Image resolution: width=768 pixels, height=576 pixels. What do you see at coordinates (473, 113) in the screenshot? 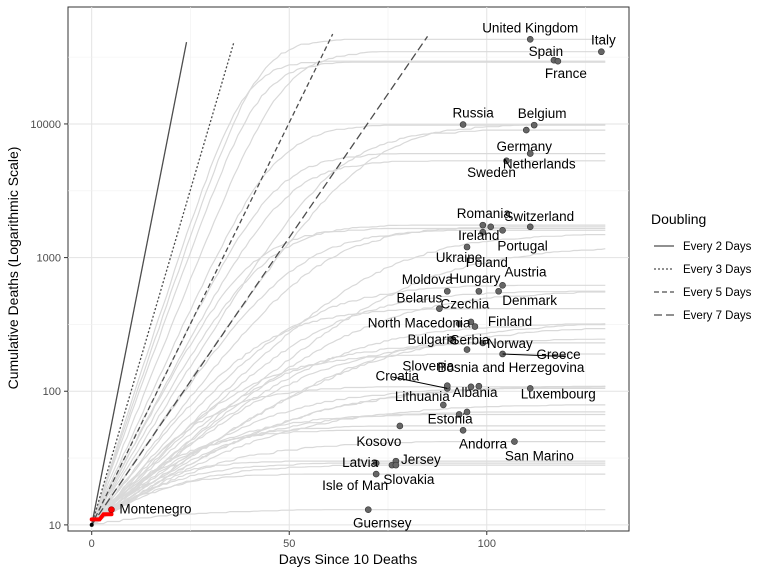
I see `country-label: Russia` at bounding box center [473, 113].